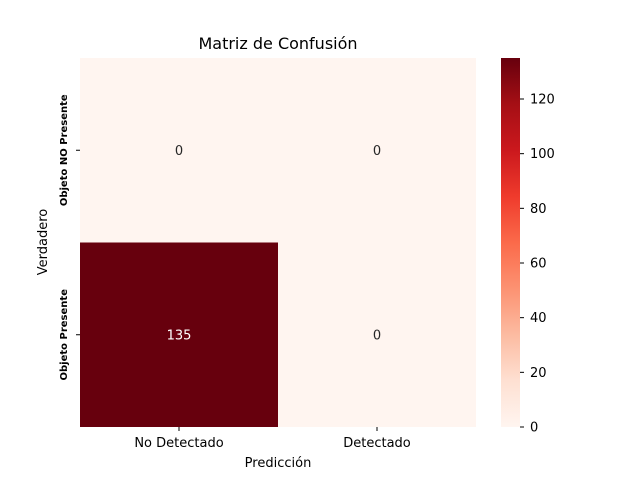  Describe the element at coordinates (43, 242) in the screenshot. I see `y-axis-label: Verdadero` at that location.